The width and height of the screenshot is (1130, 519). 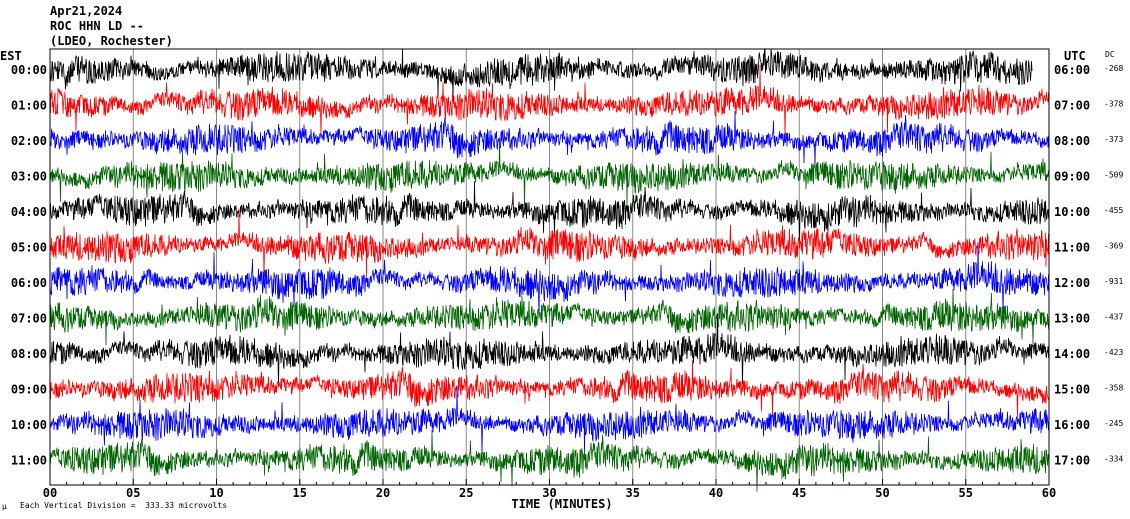 What do you see at coordinates (29, 461) in the screenshot?
I see `est-row-label: 11:00` at bounding box center [29, 461].